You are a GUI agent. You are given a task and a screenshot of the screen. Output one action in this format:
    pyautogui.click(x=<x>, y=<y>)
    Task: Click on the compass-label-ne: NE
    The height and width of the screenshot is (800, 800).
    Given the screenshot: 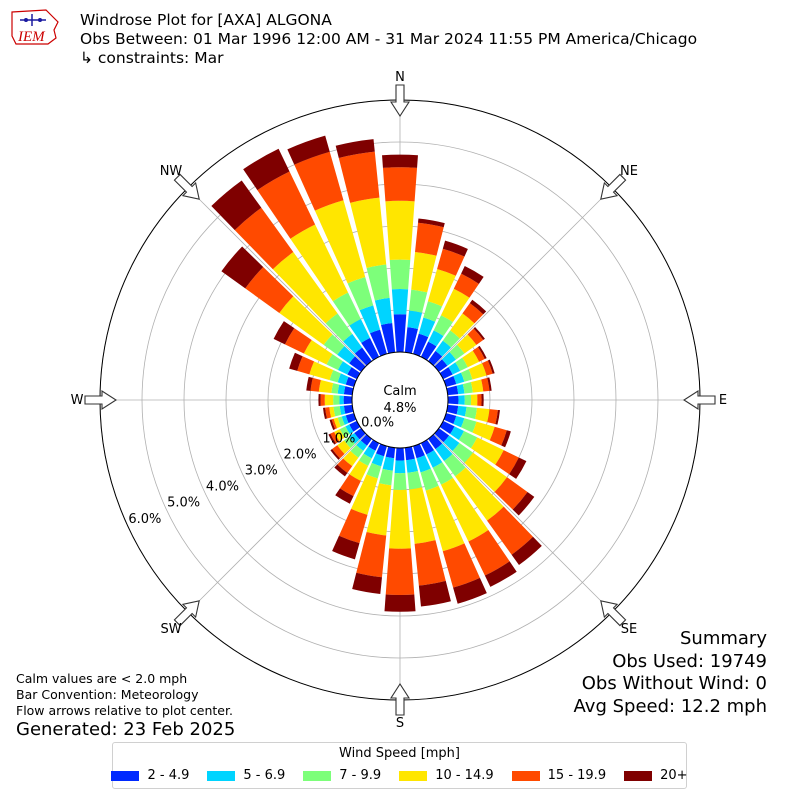 What is the action you would take?
    pyautogui.click(x=629, y=171)
    